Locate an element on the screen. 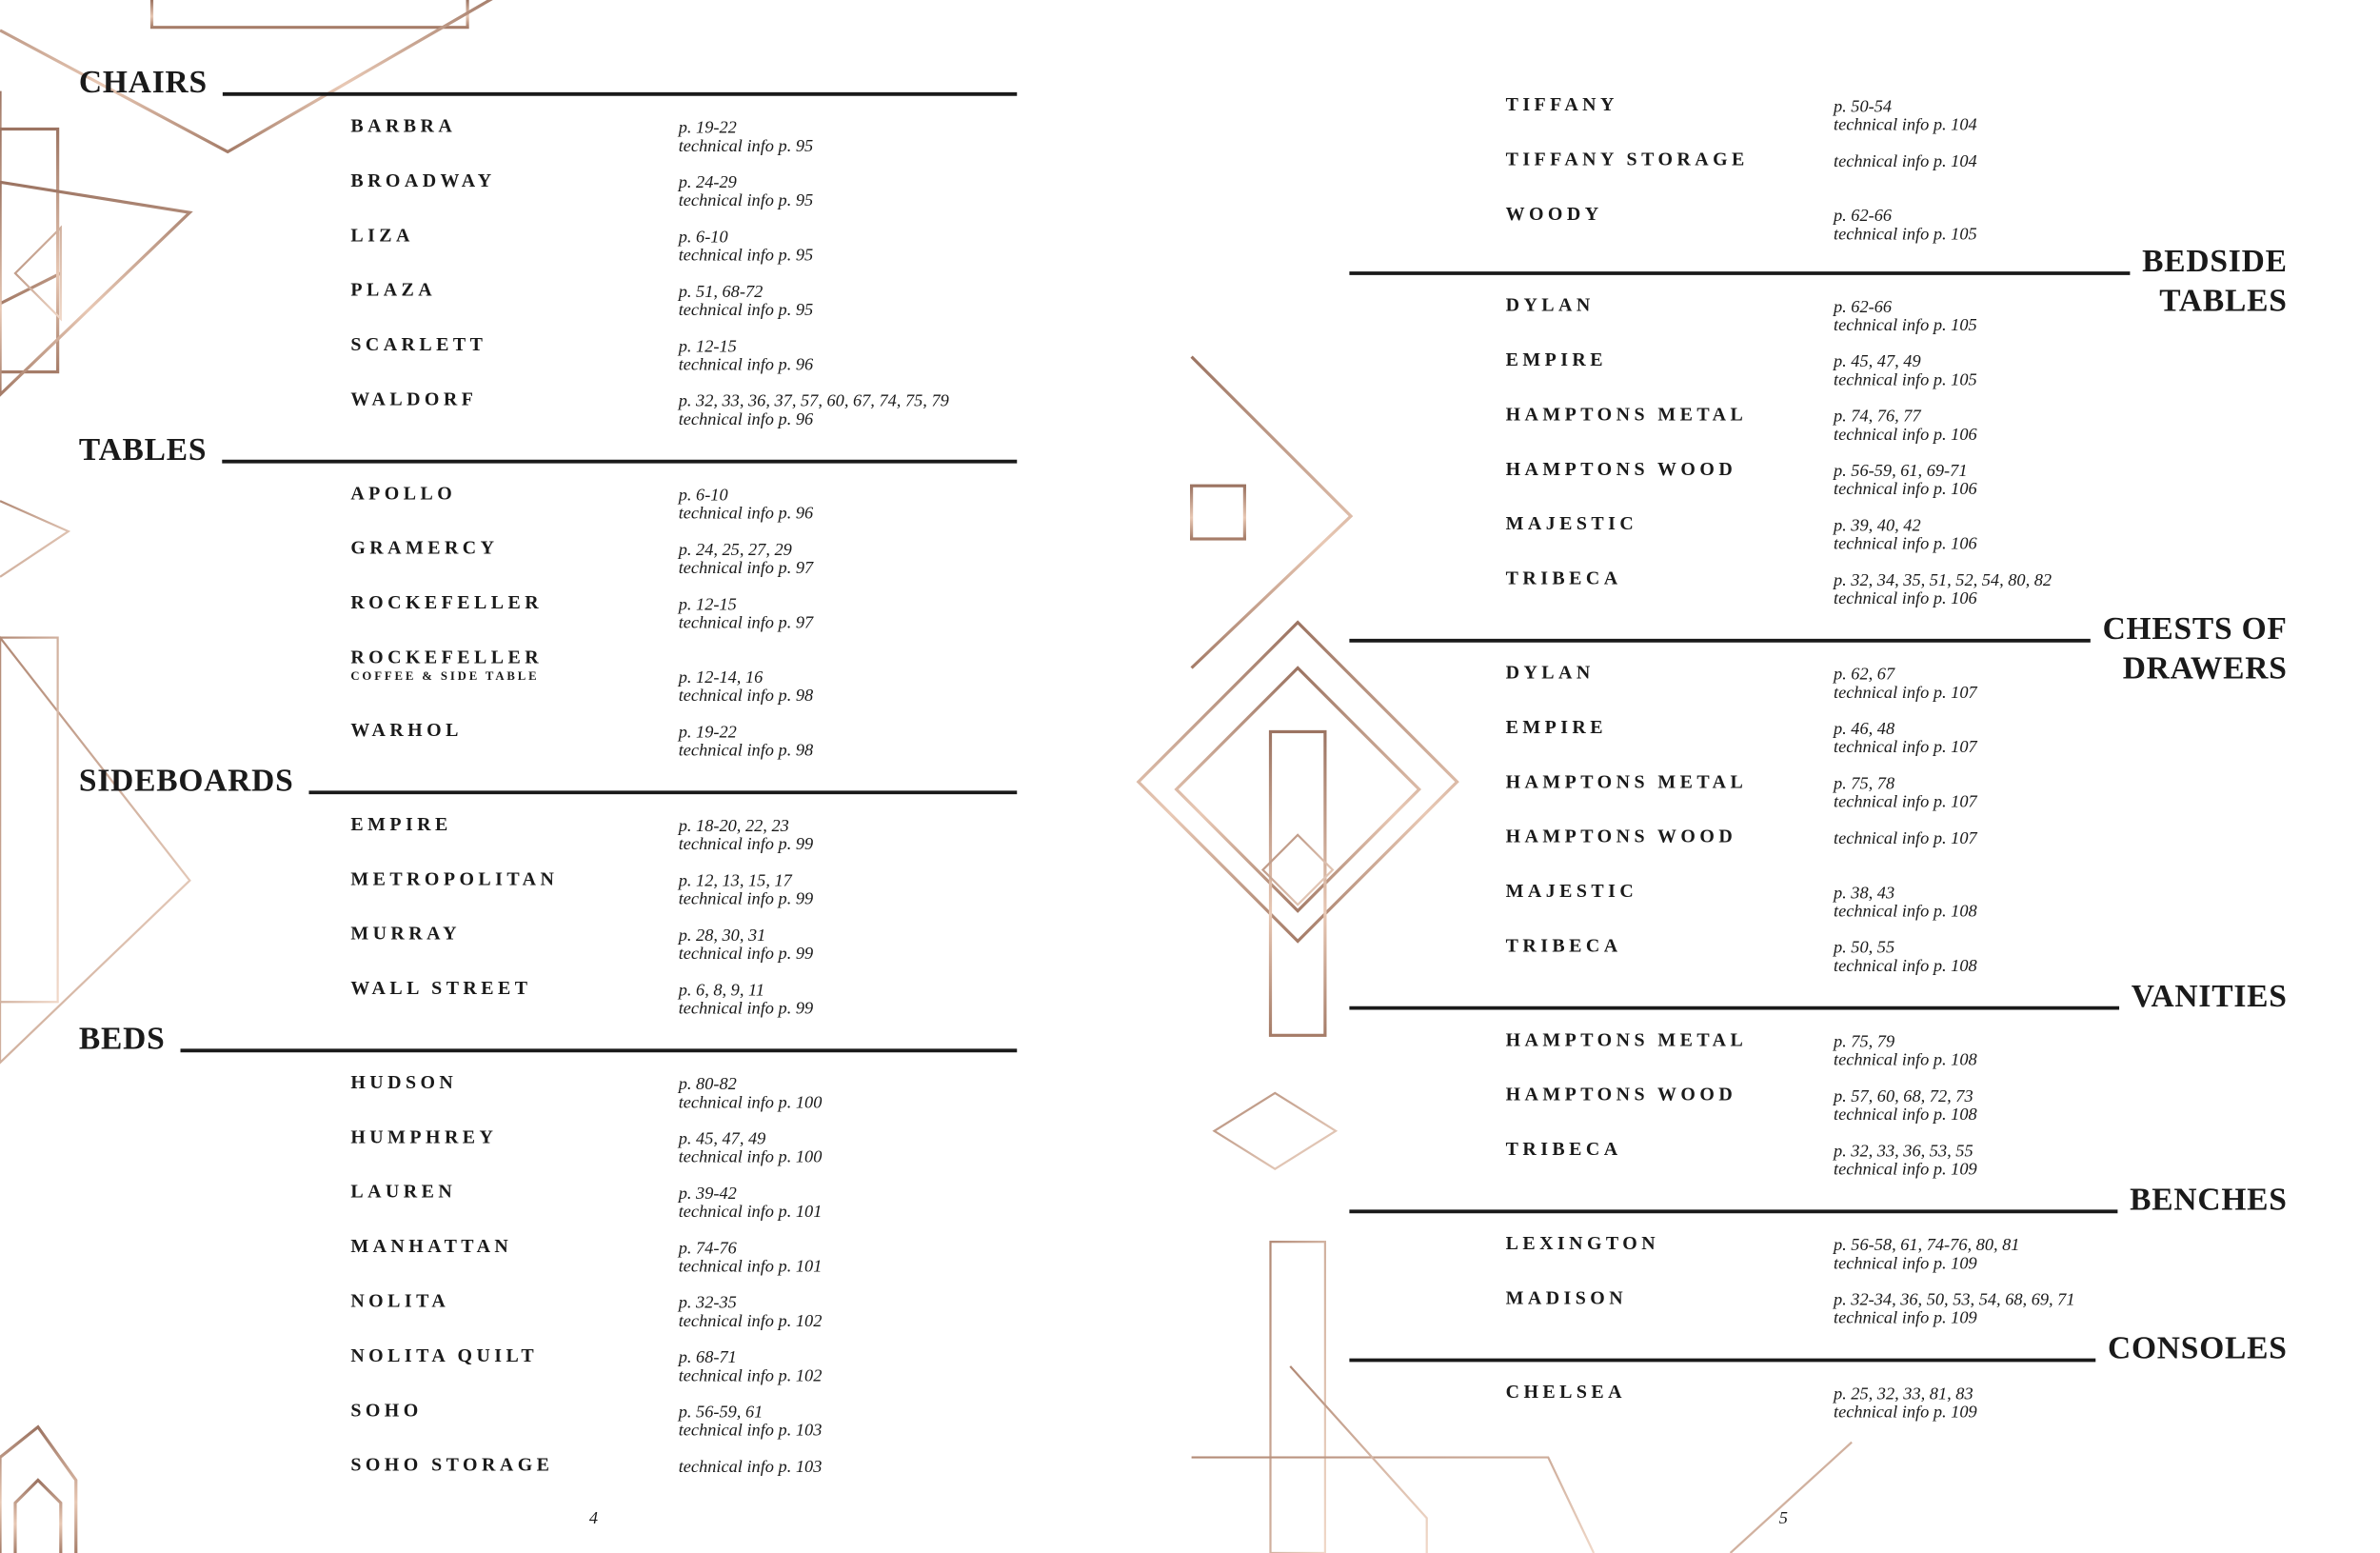  item-pages: p. 46, 48 is located at coordinates (1863, 728).